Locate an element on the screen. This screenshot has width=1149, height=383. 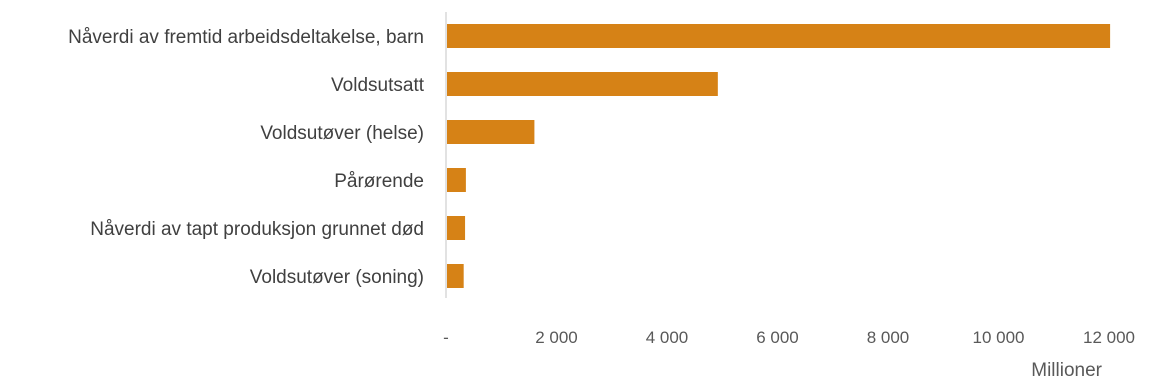
x-tick-label-3: 6 000 is located at coordinates (777, 337).